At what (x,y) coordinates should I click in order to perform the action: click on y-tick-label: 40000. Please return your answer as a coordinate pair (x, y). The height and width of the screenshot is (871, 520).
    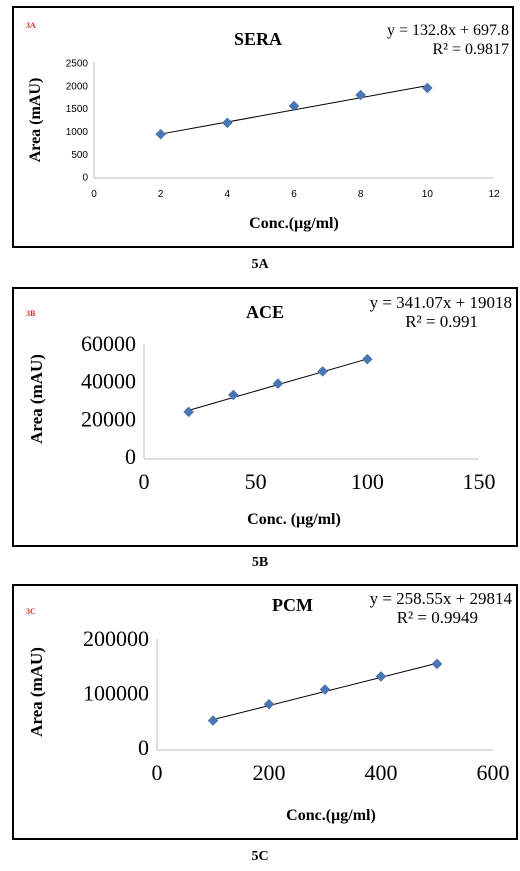
    Looking at the image, I should click on (108, 381).